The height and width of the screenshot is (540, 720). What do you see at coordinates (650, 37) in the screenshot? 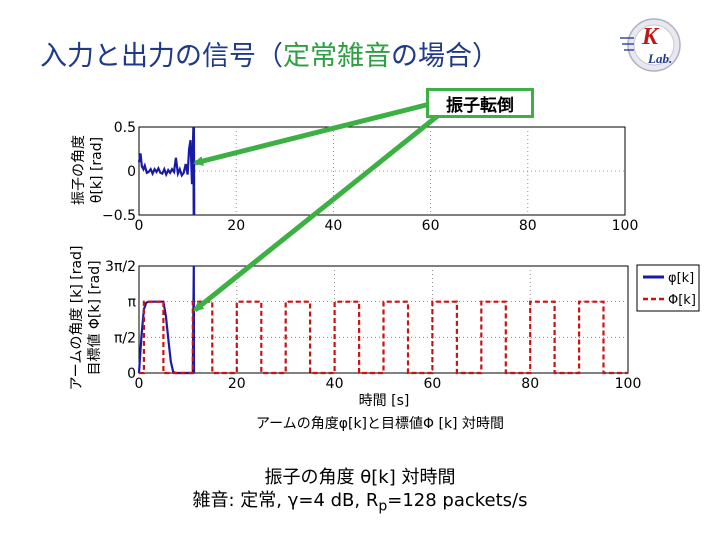
I see `logo-k-letter: K` at bounding box center [650, 37].